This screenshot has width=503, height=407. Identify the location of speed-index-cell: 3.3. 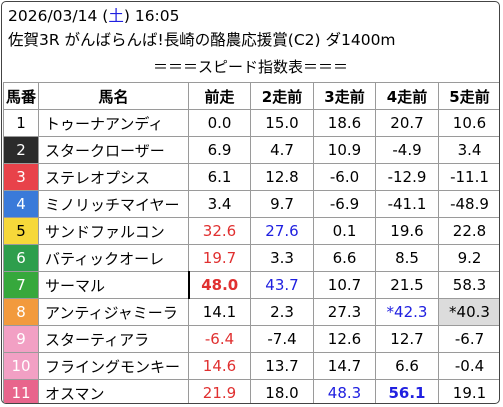
(282, 258).